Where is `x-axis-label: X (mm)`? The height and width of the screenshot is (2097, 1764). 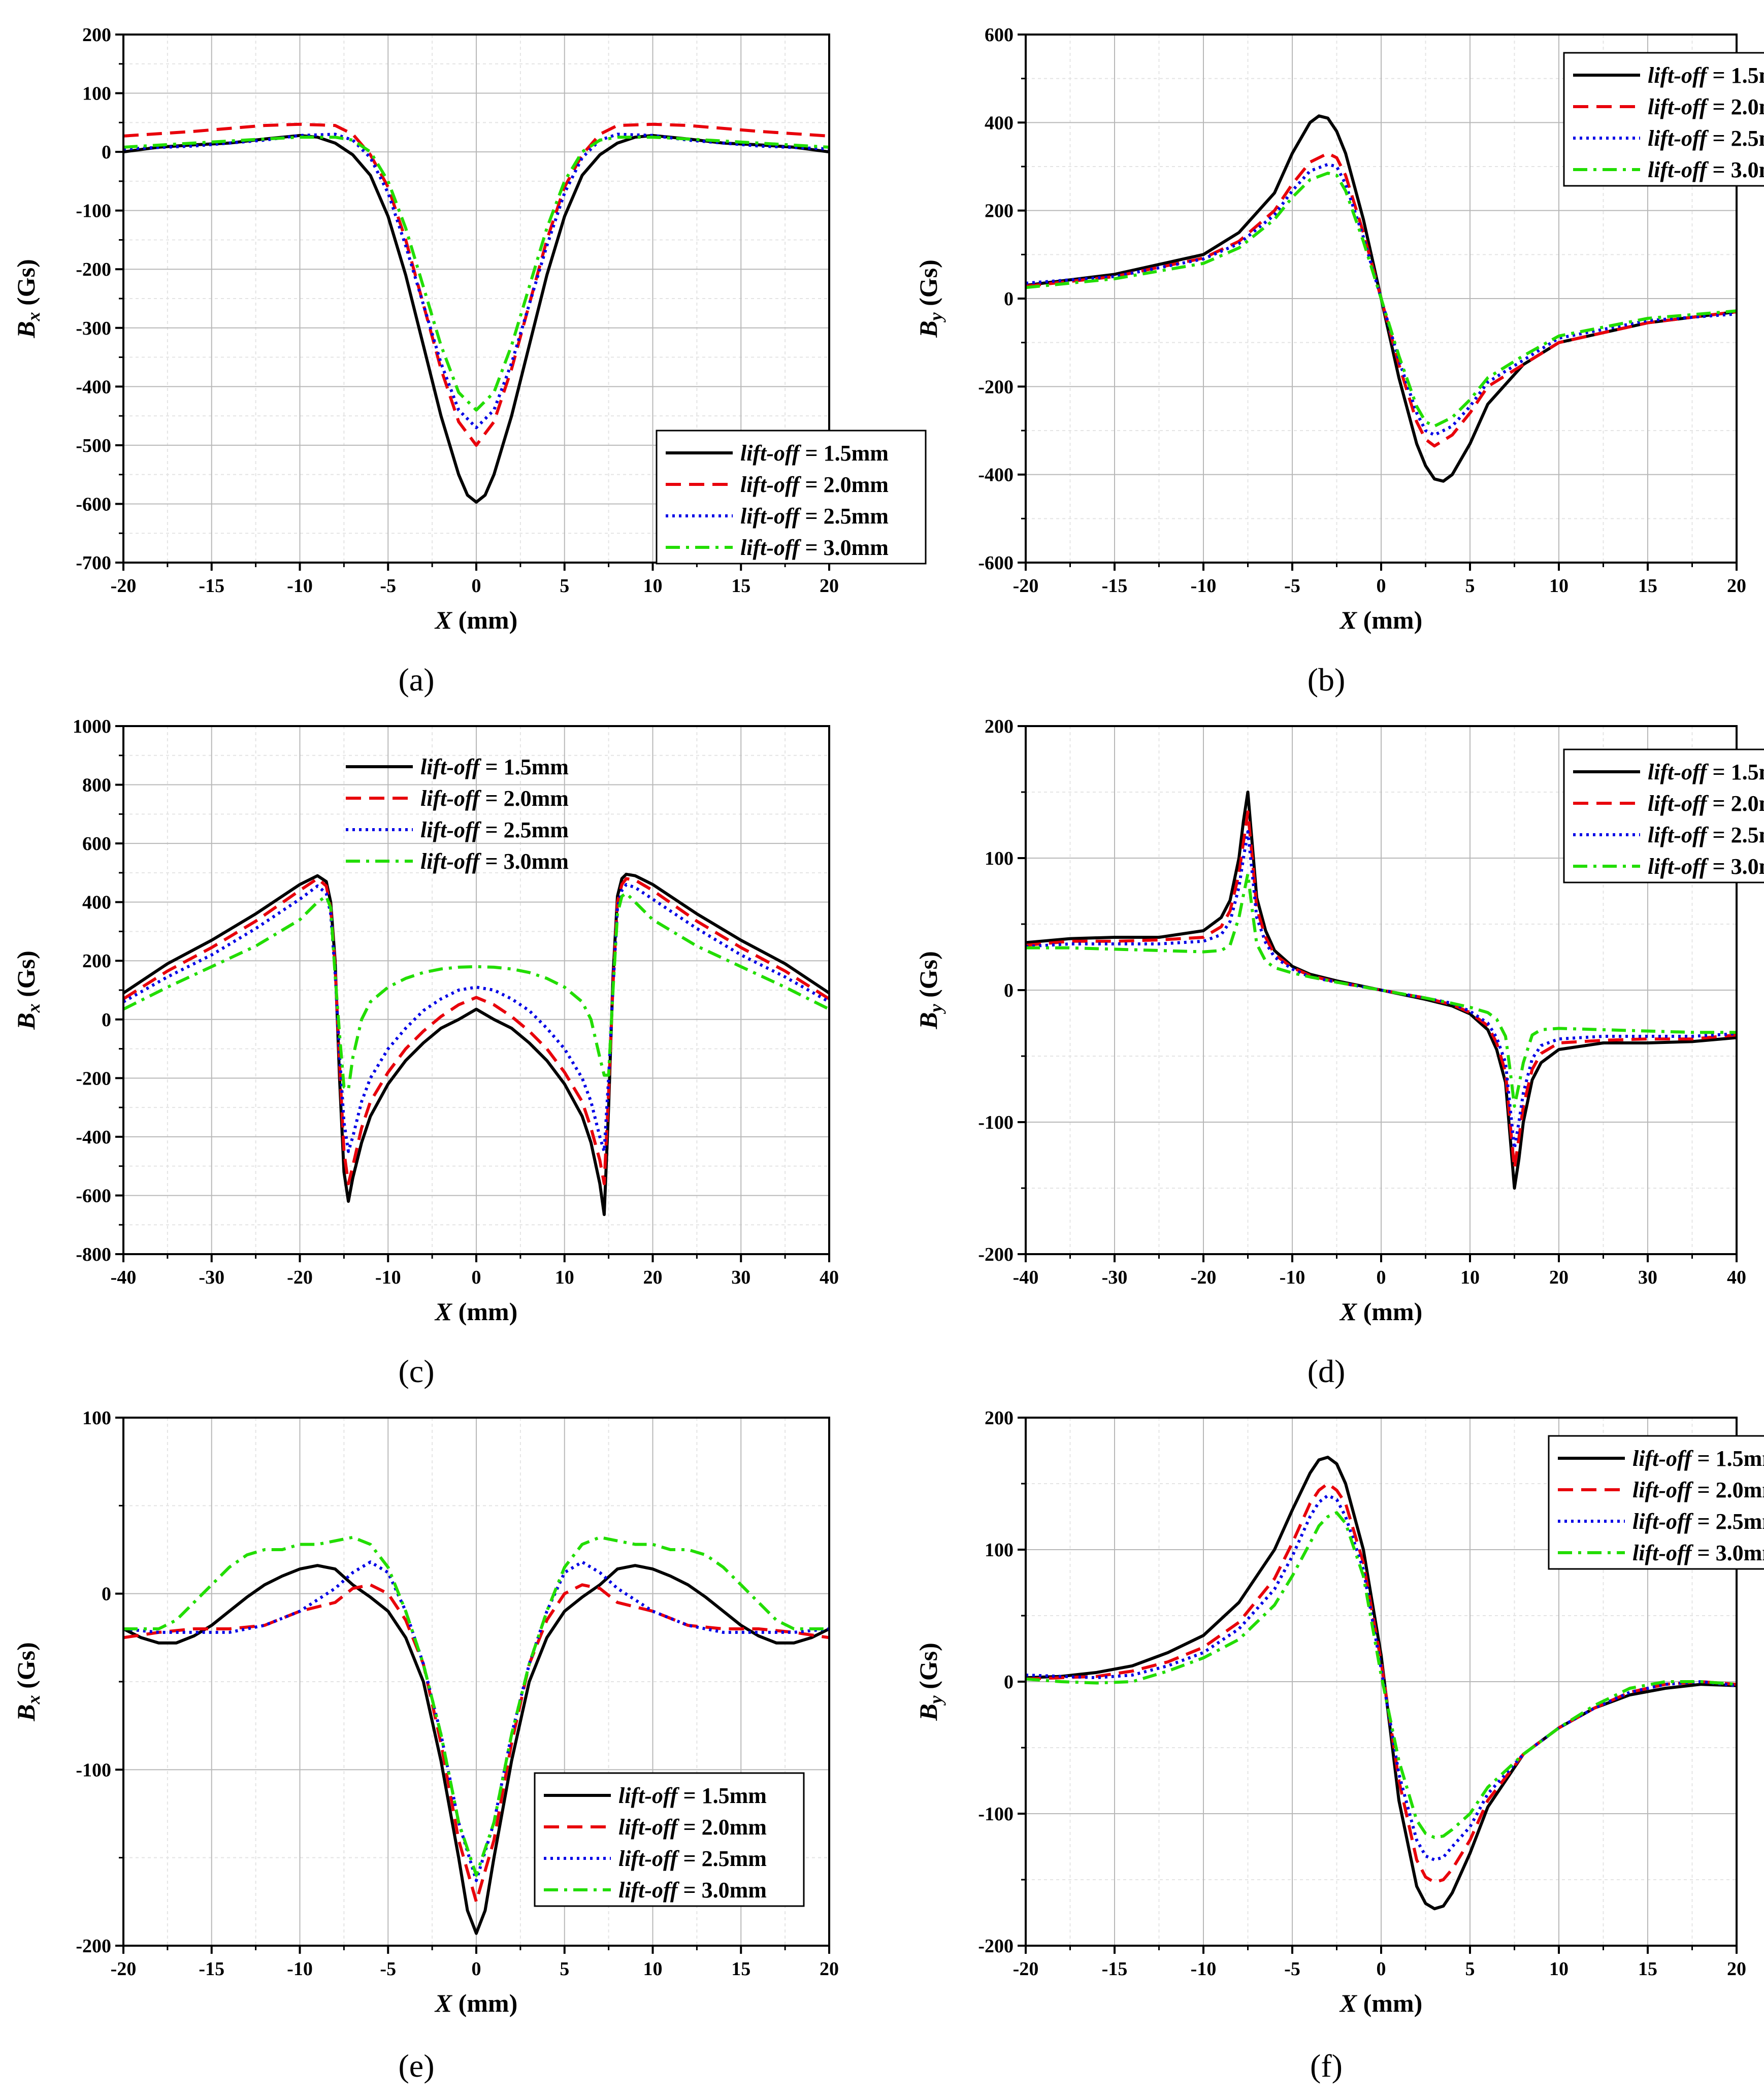
x-axis-label: X (mm) is located at coordinates (1380, 2003).